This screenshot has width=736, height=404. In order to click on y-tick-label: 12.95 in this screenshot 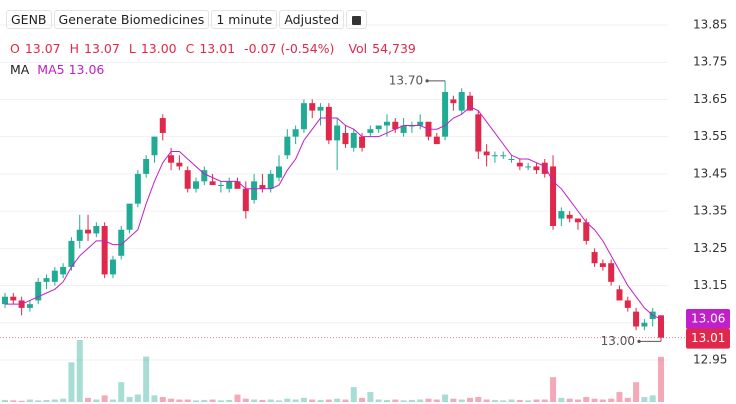, I will do `click(710, 360)`.